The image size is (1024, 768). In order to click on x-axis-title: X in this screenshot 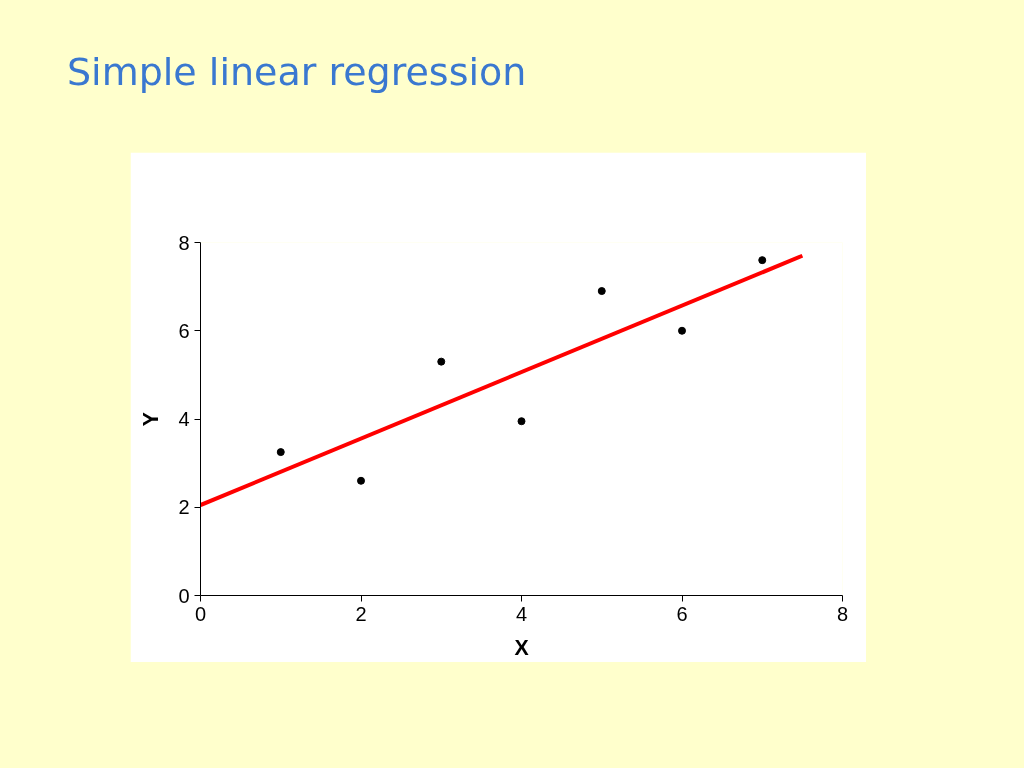, I will do `click(522, 647)`.